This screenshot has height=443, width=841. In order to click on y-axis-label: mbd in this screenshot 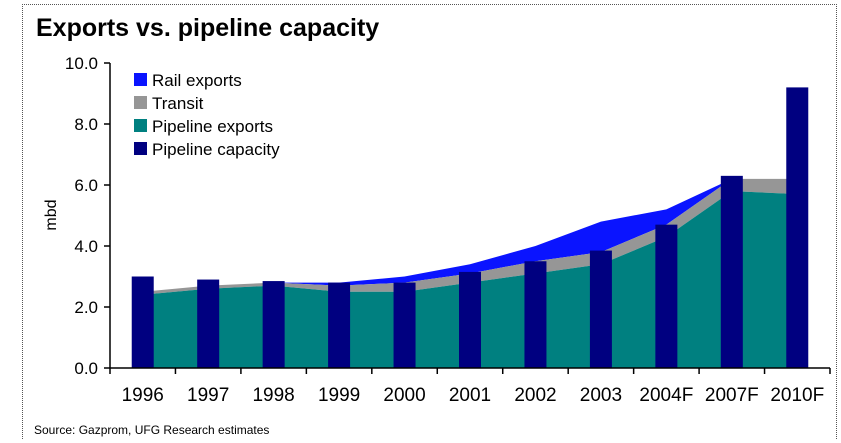, I will do `click(51, 214)`.